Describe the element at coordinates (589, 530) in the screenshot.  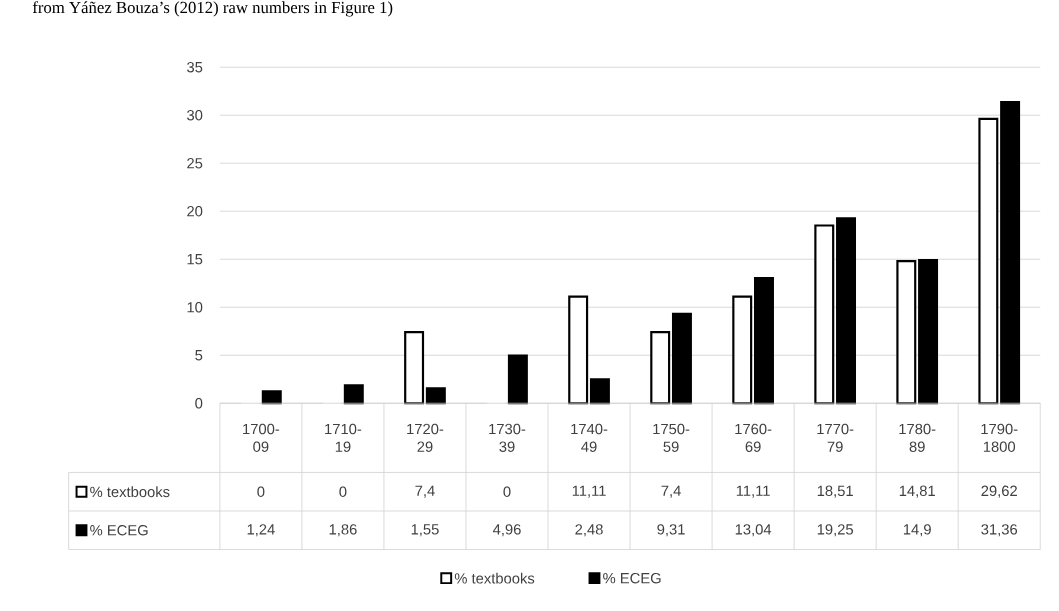
I see `data-label: 2,48` at that location.